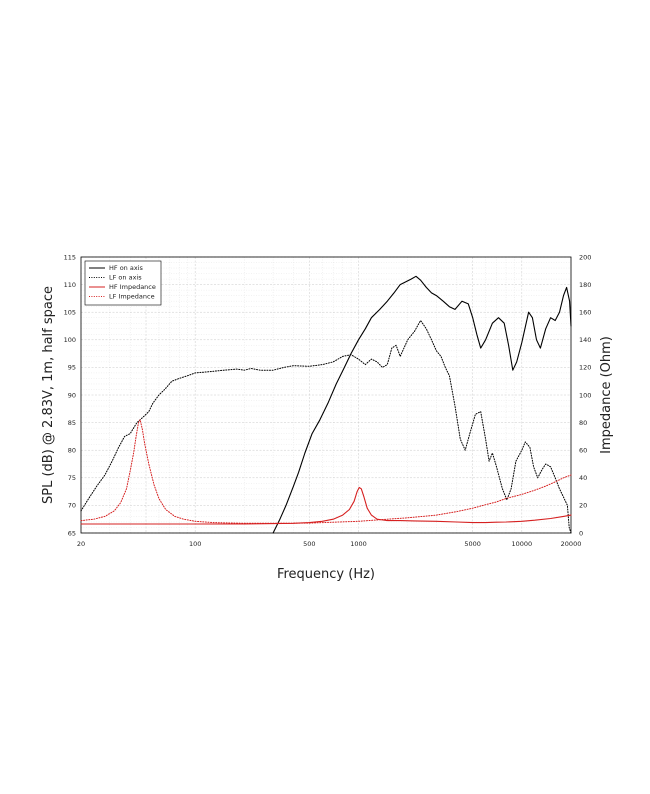  What do you see at coordinates (309, 544) in the screenshot?
I see `x-tick-label: 500` at bounding box center [309, 544].